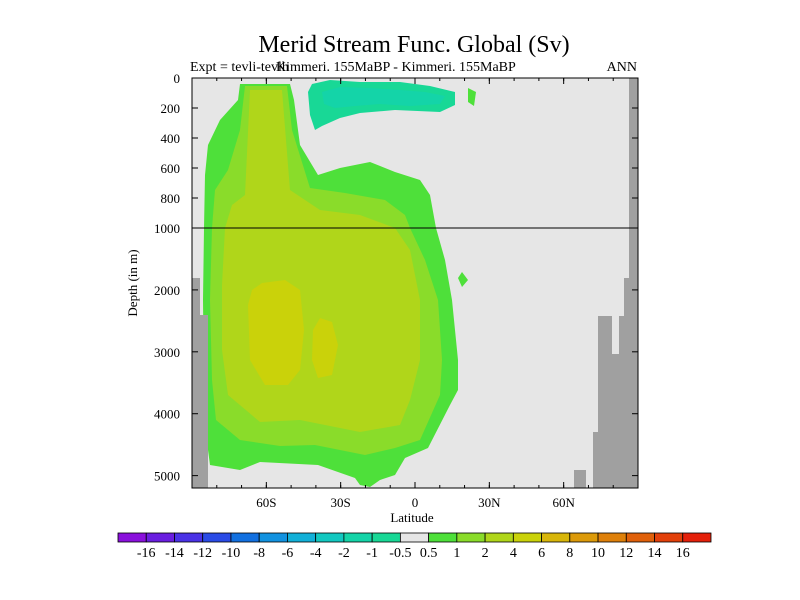 The image size is (800, 600). I want to click on x-tick-label: 0, so click(415, 502).